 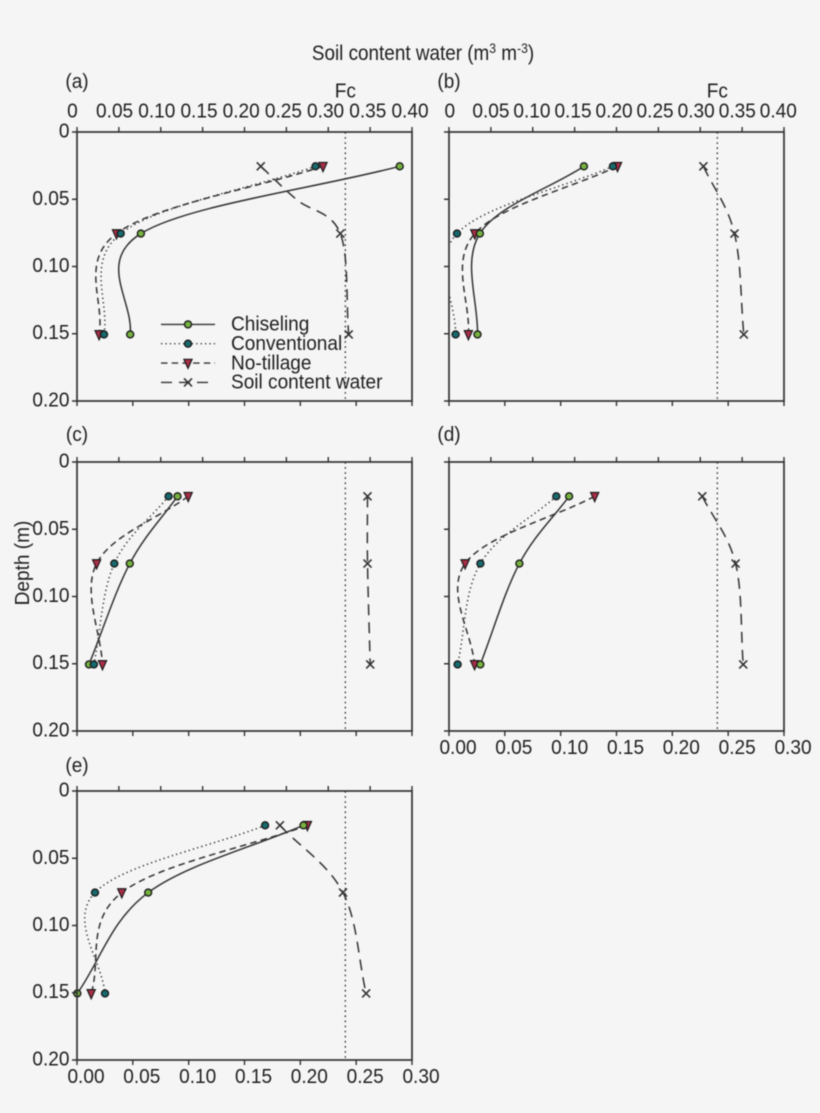 What do you see at coordinates (270, 324) in the screenshot?
I see `svg-text: Chiseling` at bounding box center [270, 324].